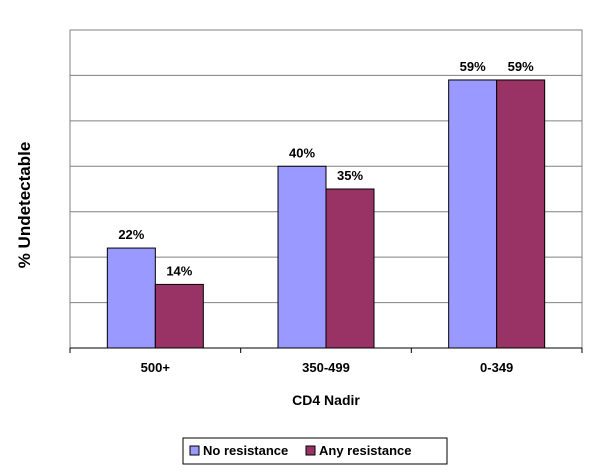 Image resolution: width=600 pixels, height=472 pixels. Describe the element at coordinates (24, 205) in the screenshot. I see `y-axis-title: % Undetectable` at that location.